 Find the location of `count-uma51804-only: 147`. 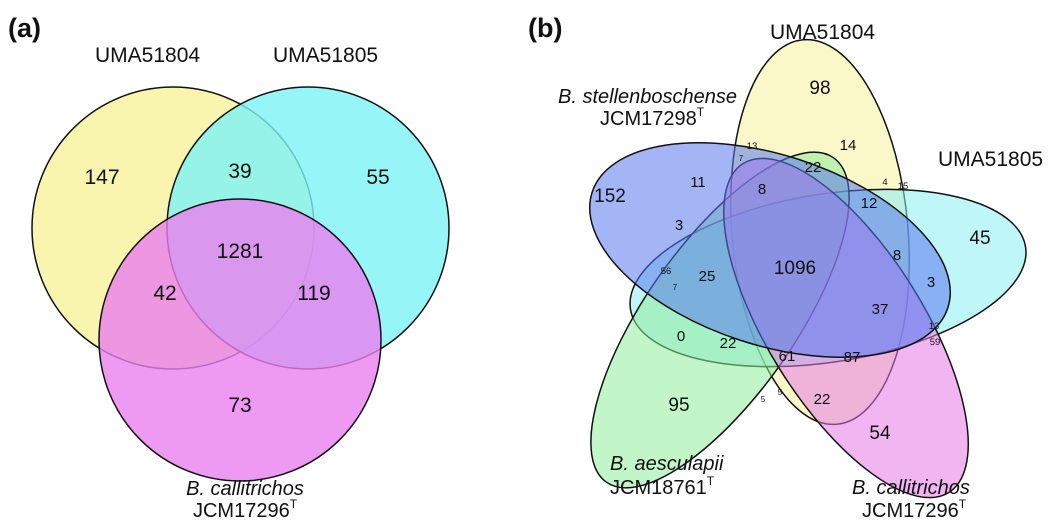

count-uma51804-only: 147 is located at coordinates (101, 177).